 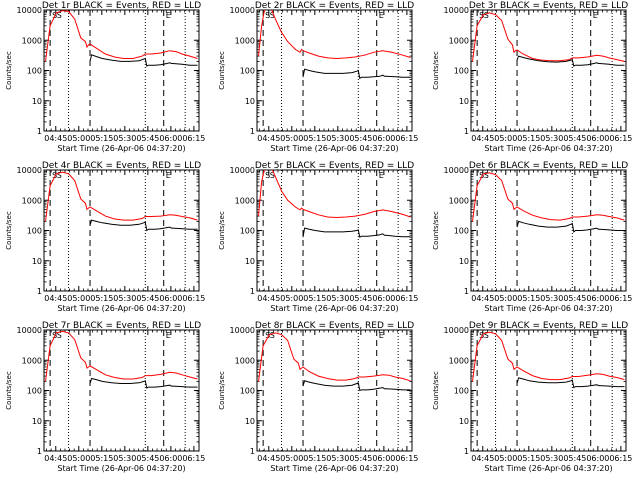 What do you see at coordinates (121, 326) in the screenshot?
I see `plot-title: Det 7r BLACK = Events, RED = LLD` at bounding box center [121, 326].